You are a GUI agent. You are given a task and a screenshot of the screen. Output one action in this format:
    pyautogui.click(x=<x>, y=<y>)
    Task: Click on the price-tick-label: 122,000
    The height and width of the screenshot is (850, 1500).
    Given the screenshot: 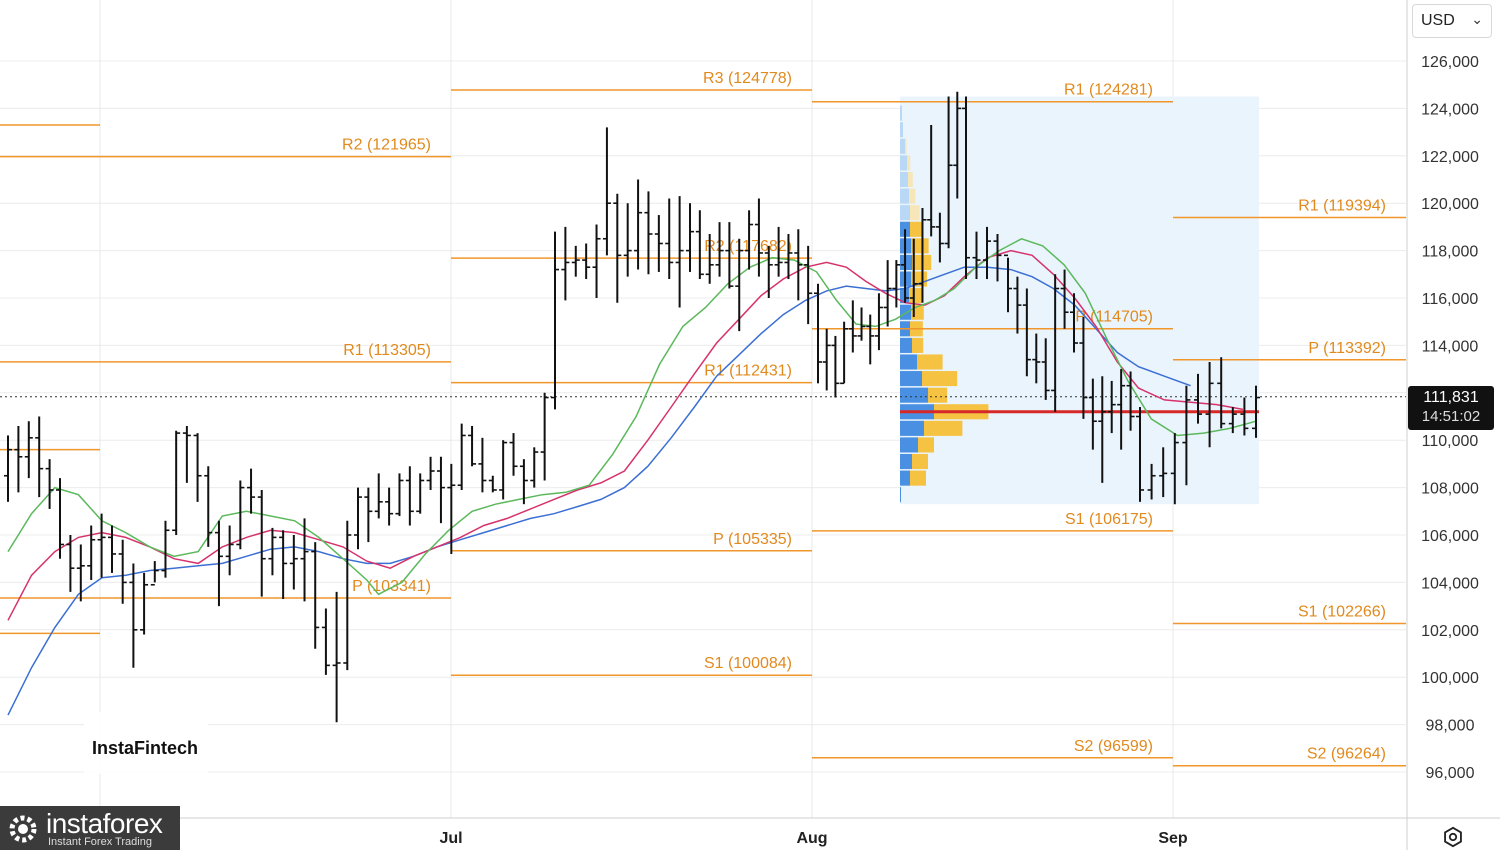 What is the action you would take?
    pyautogui.click(x=1450, y=157)
    